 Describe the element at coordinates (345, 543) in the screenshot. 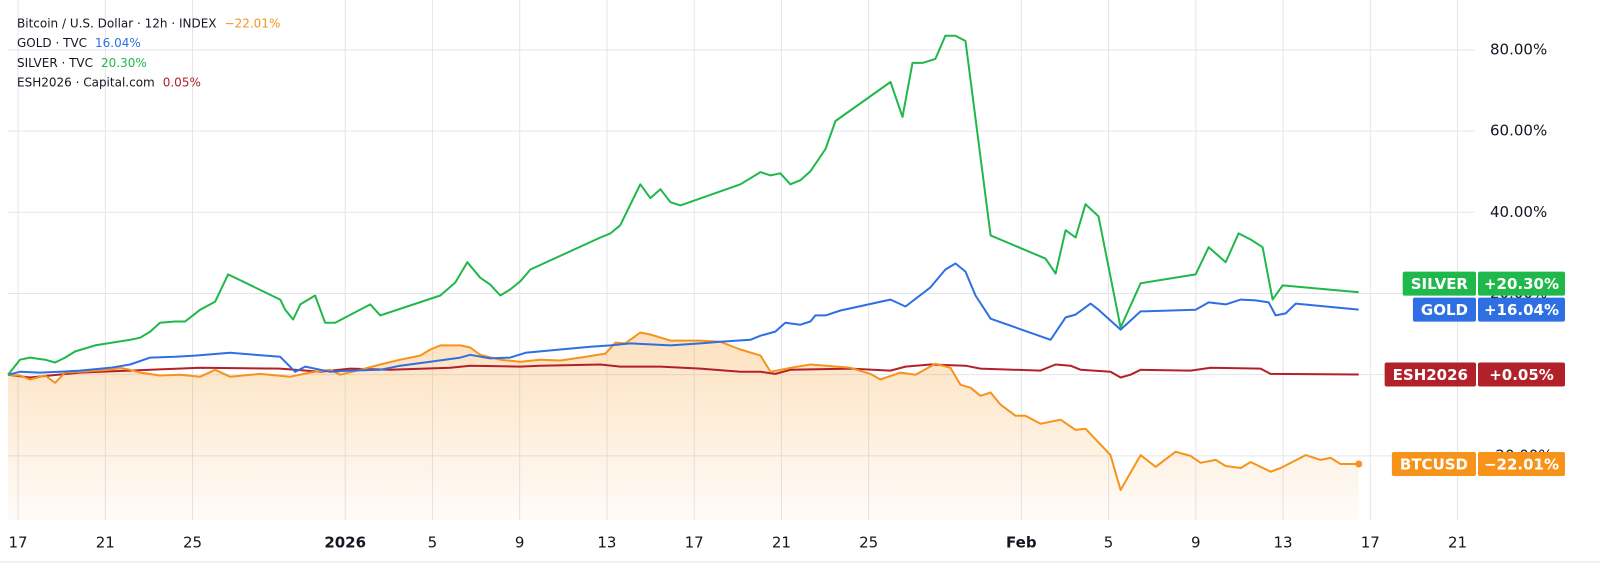

I see `x-tick-label: 2026` at that location.